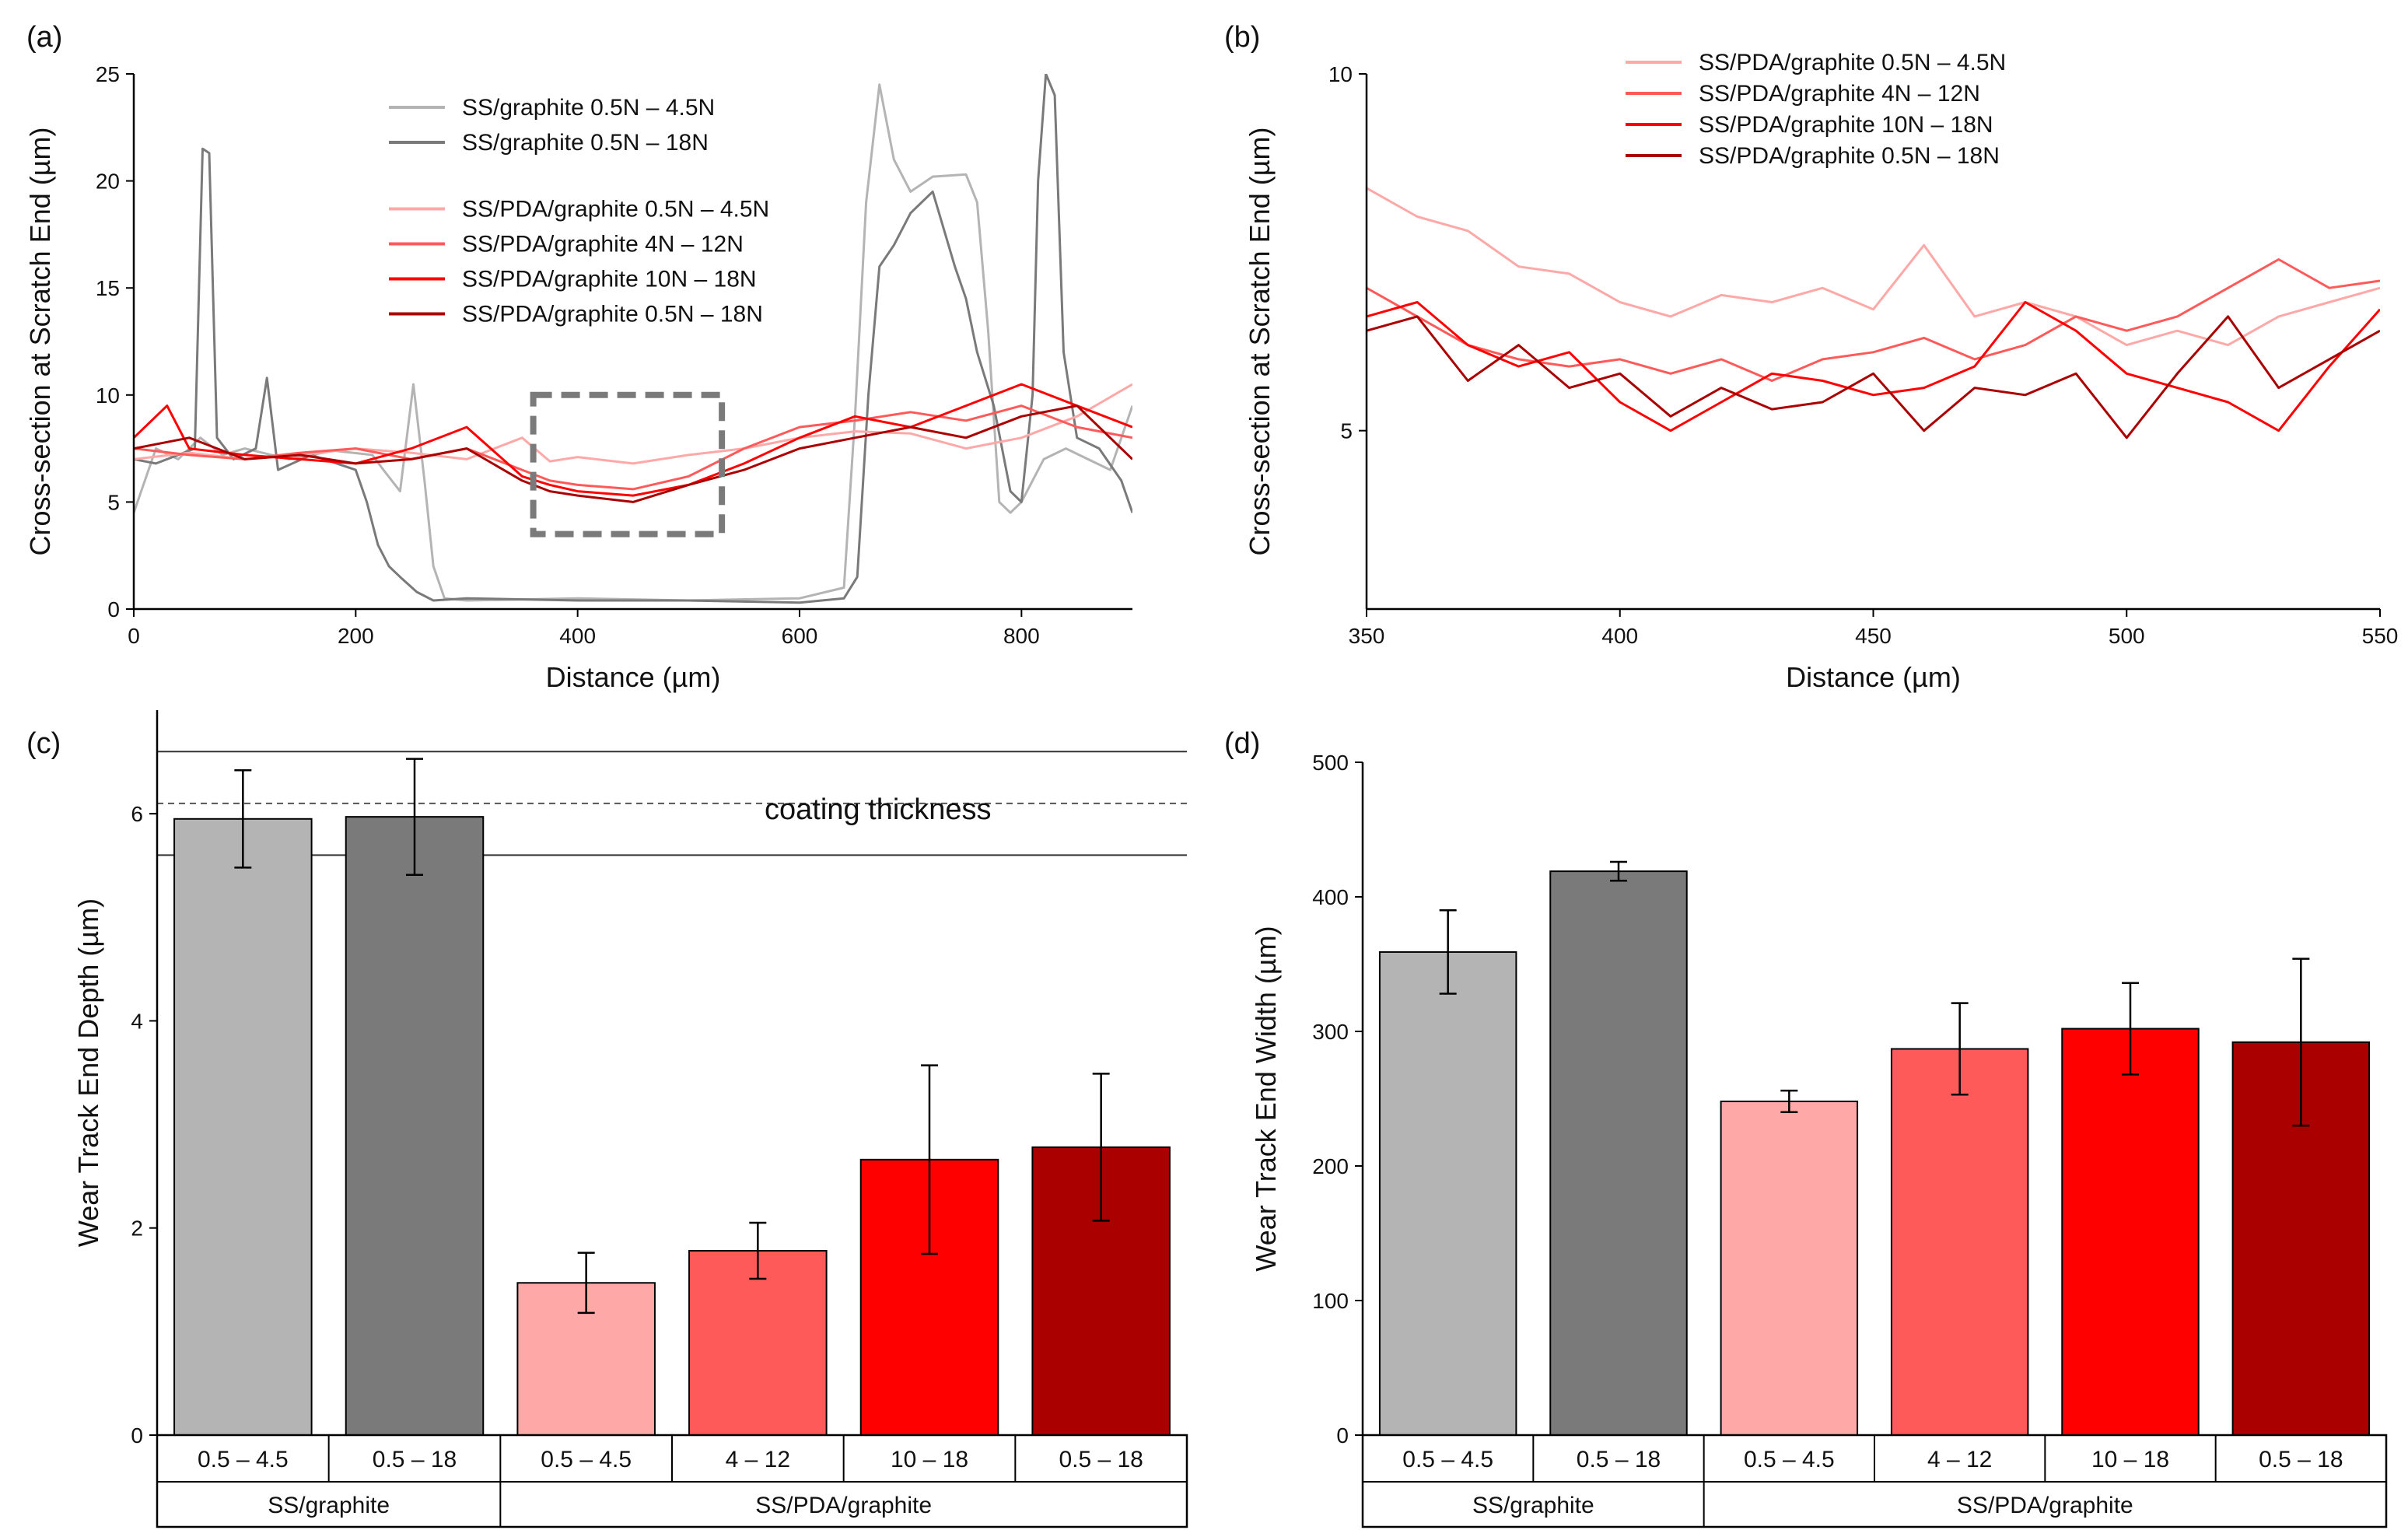  I want to click on x-tick-label-b: 500, so click(2127, 636).